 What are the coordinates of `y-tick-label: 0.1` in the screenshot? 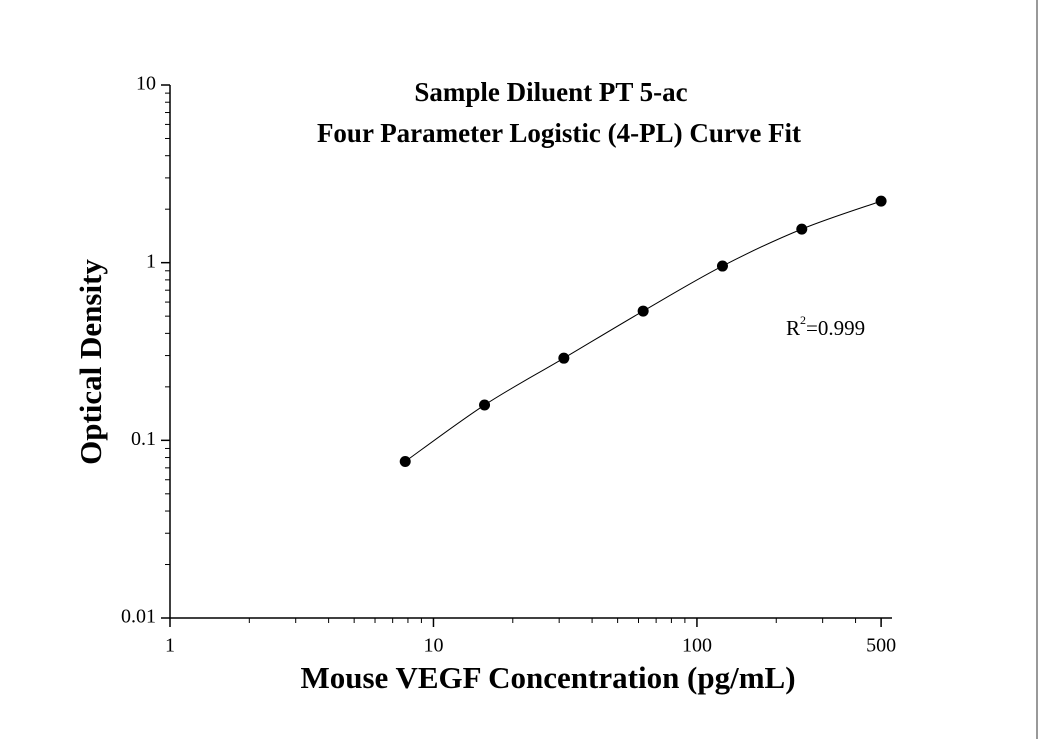 It's located at (143, 439).